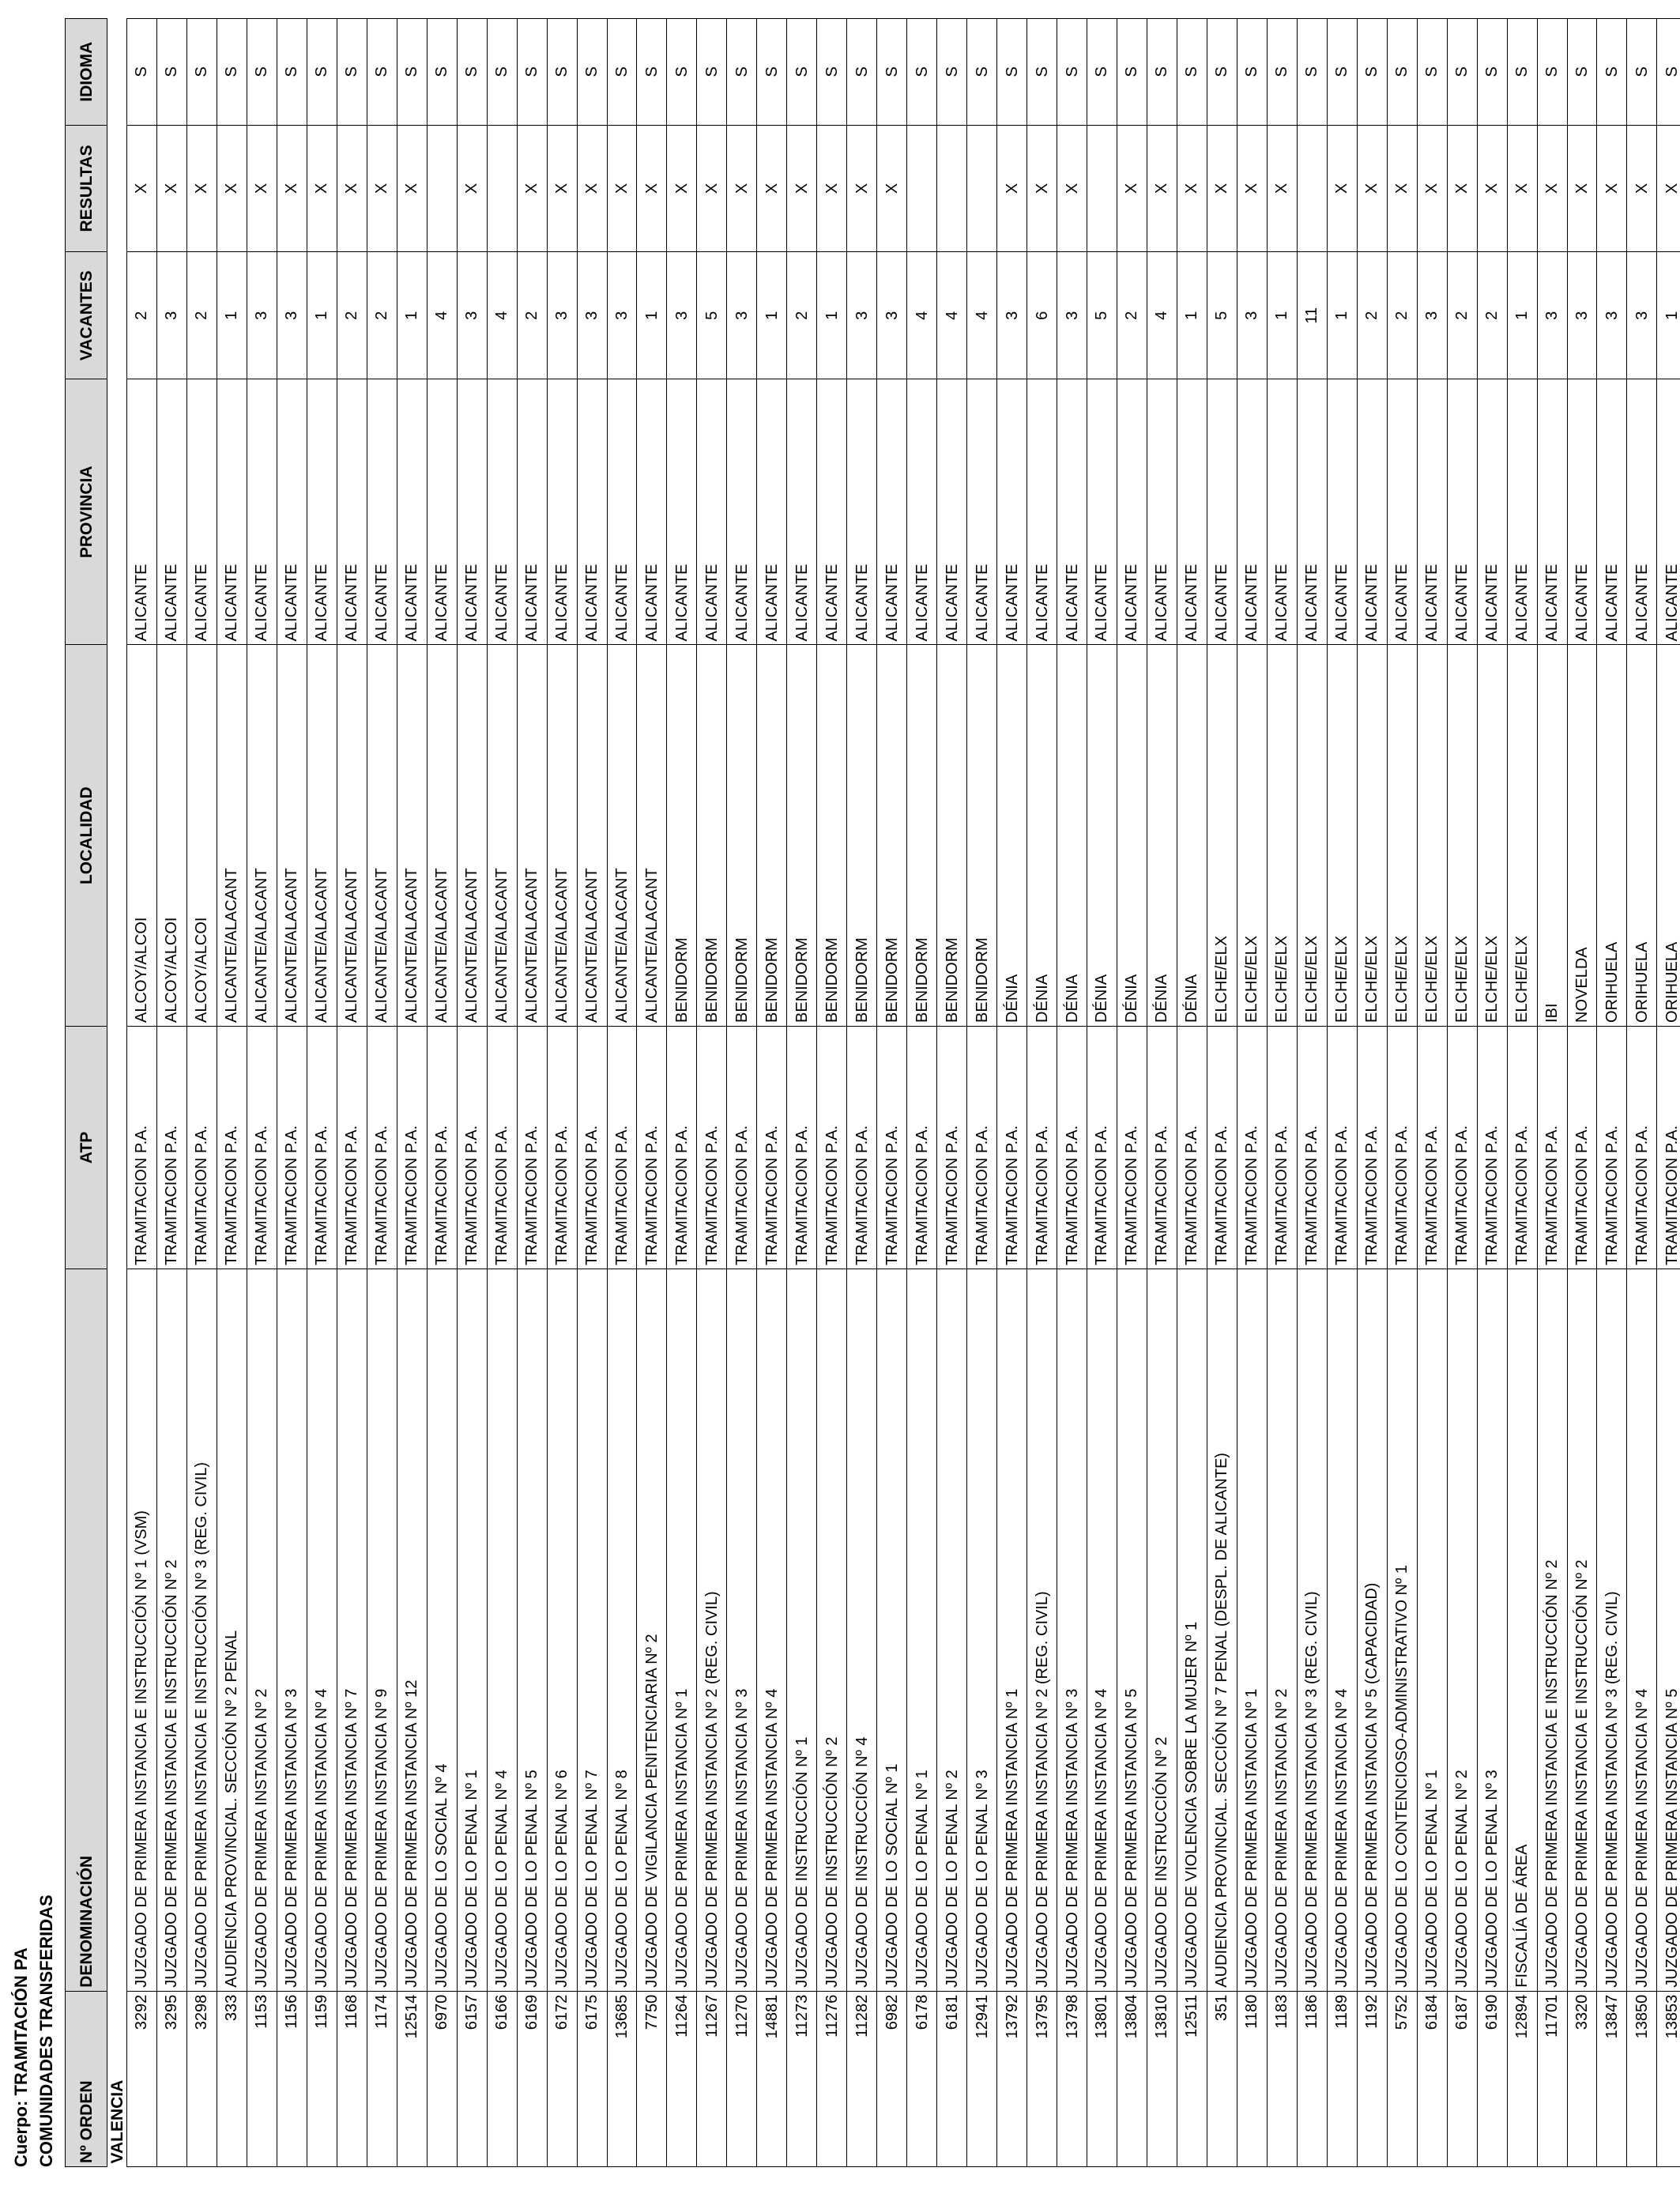 The width and height of the screenshot is (1680, 2194). Describe the element at coordinates (1462, 1630) in the screenshot. I see `denominacion-cell: JUZGADO DE LO PENAL Nº 2` at that location.